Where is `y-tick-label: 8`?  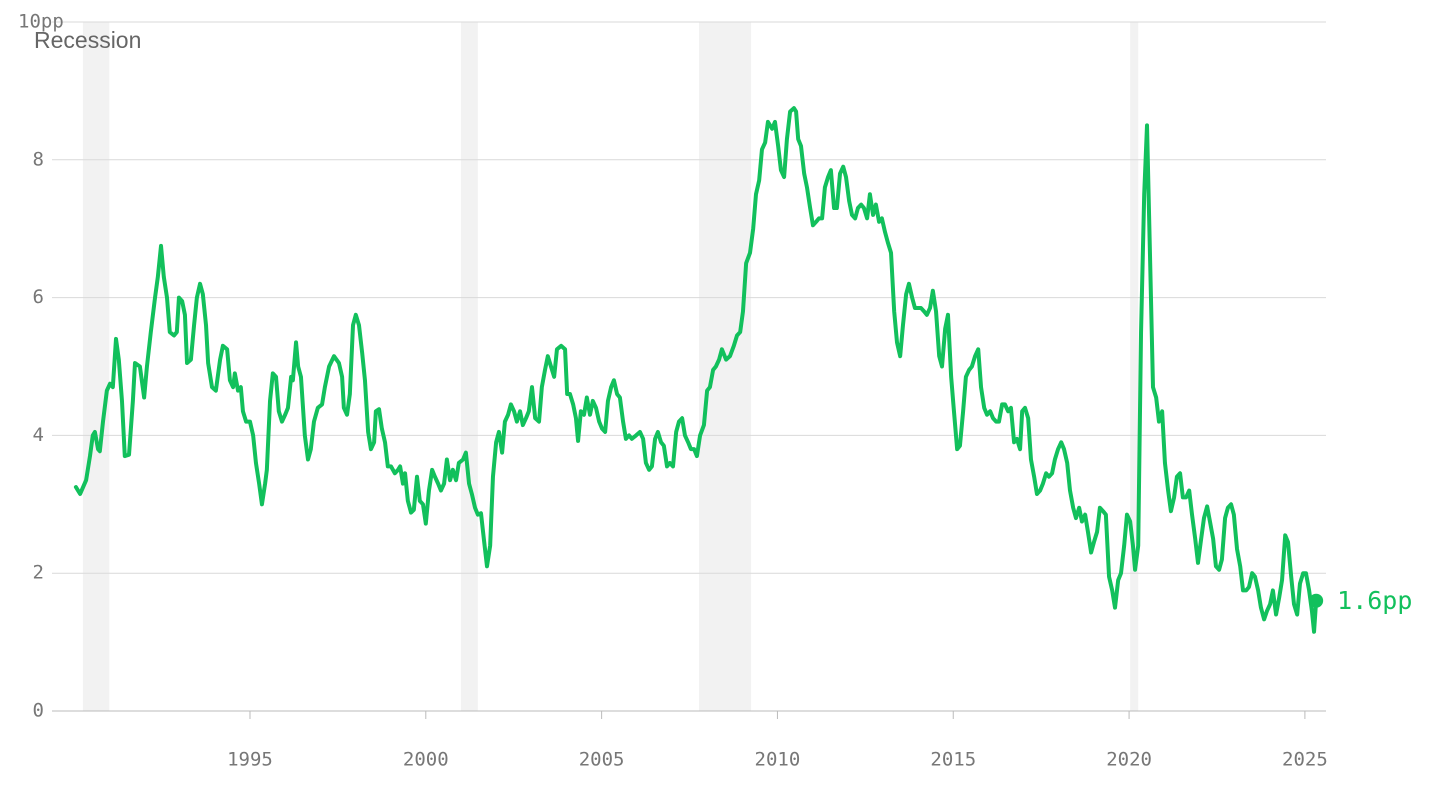 y-tick-label: 8 is located at coordinates (38, 159).